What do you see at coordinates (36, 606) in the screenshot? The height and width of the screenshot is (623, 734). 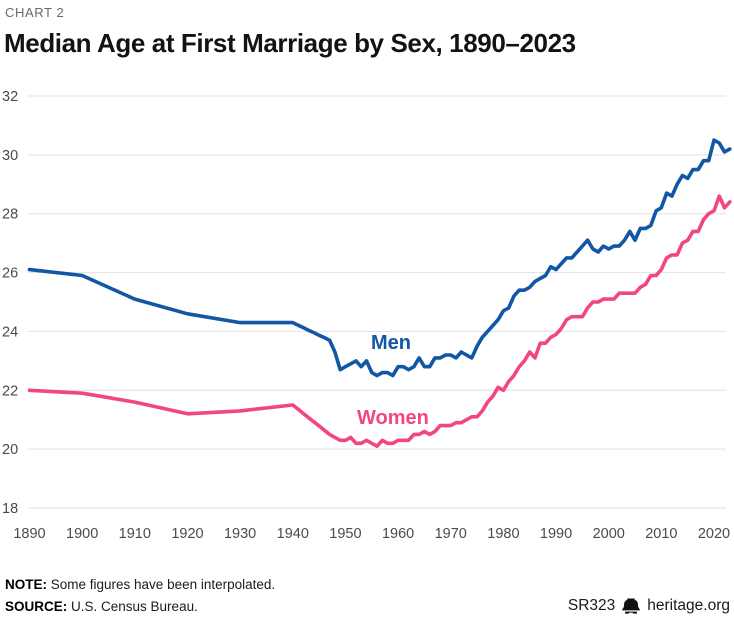 I see `source-label: SOURCE:` at bounding box center [36, 606].